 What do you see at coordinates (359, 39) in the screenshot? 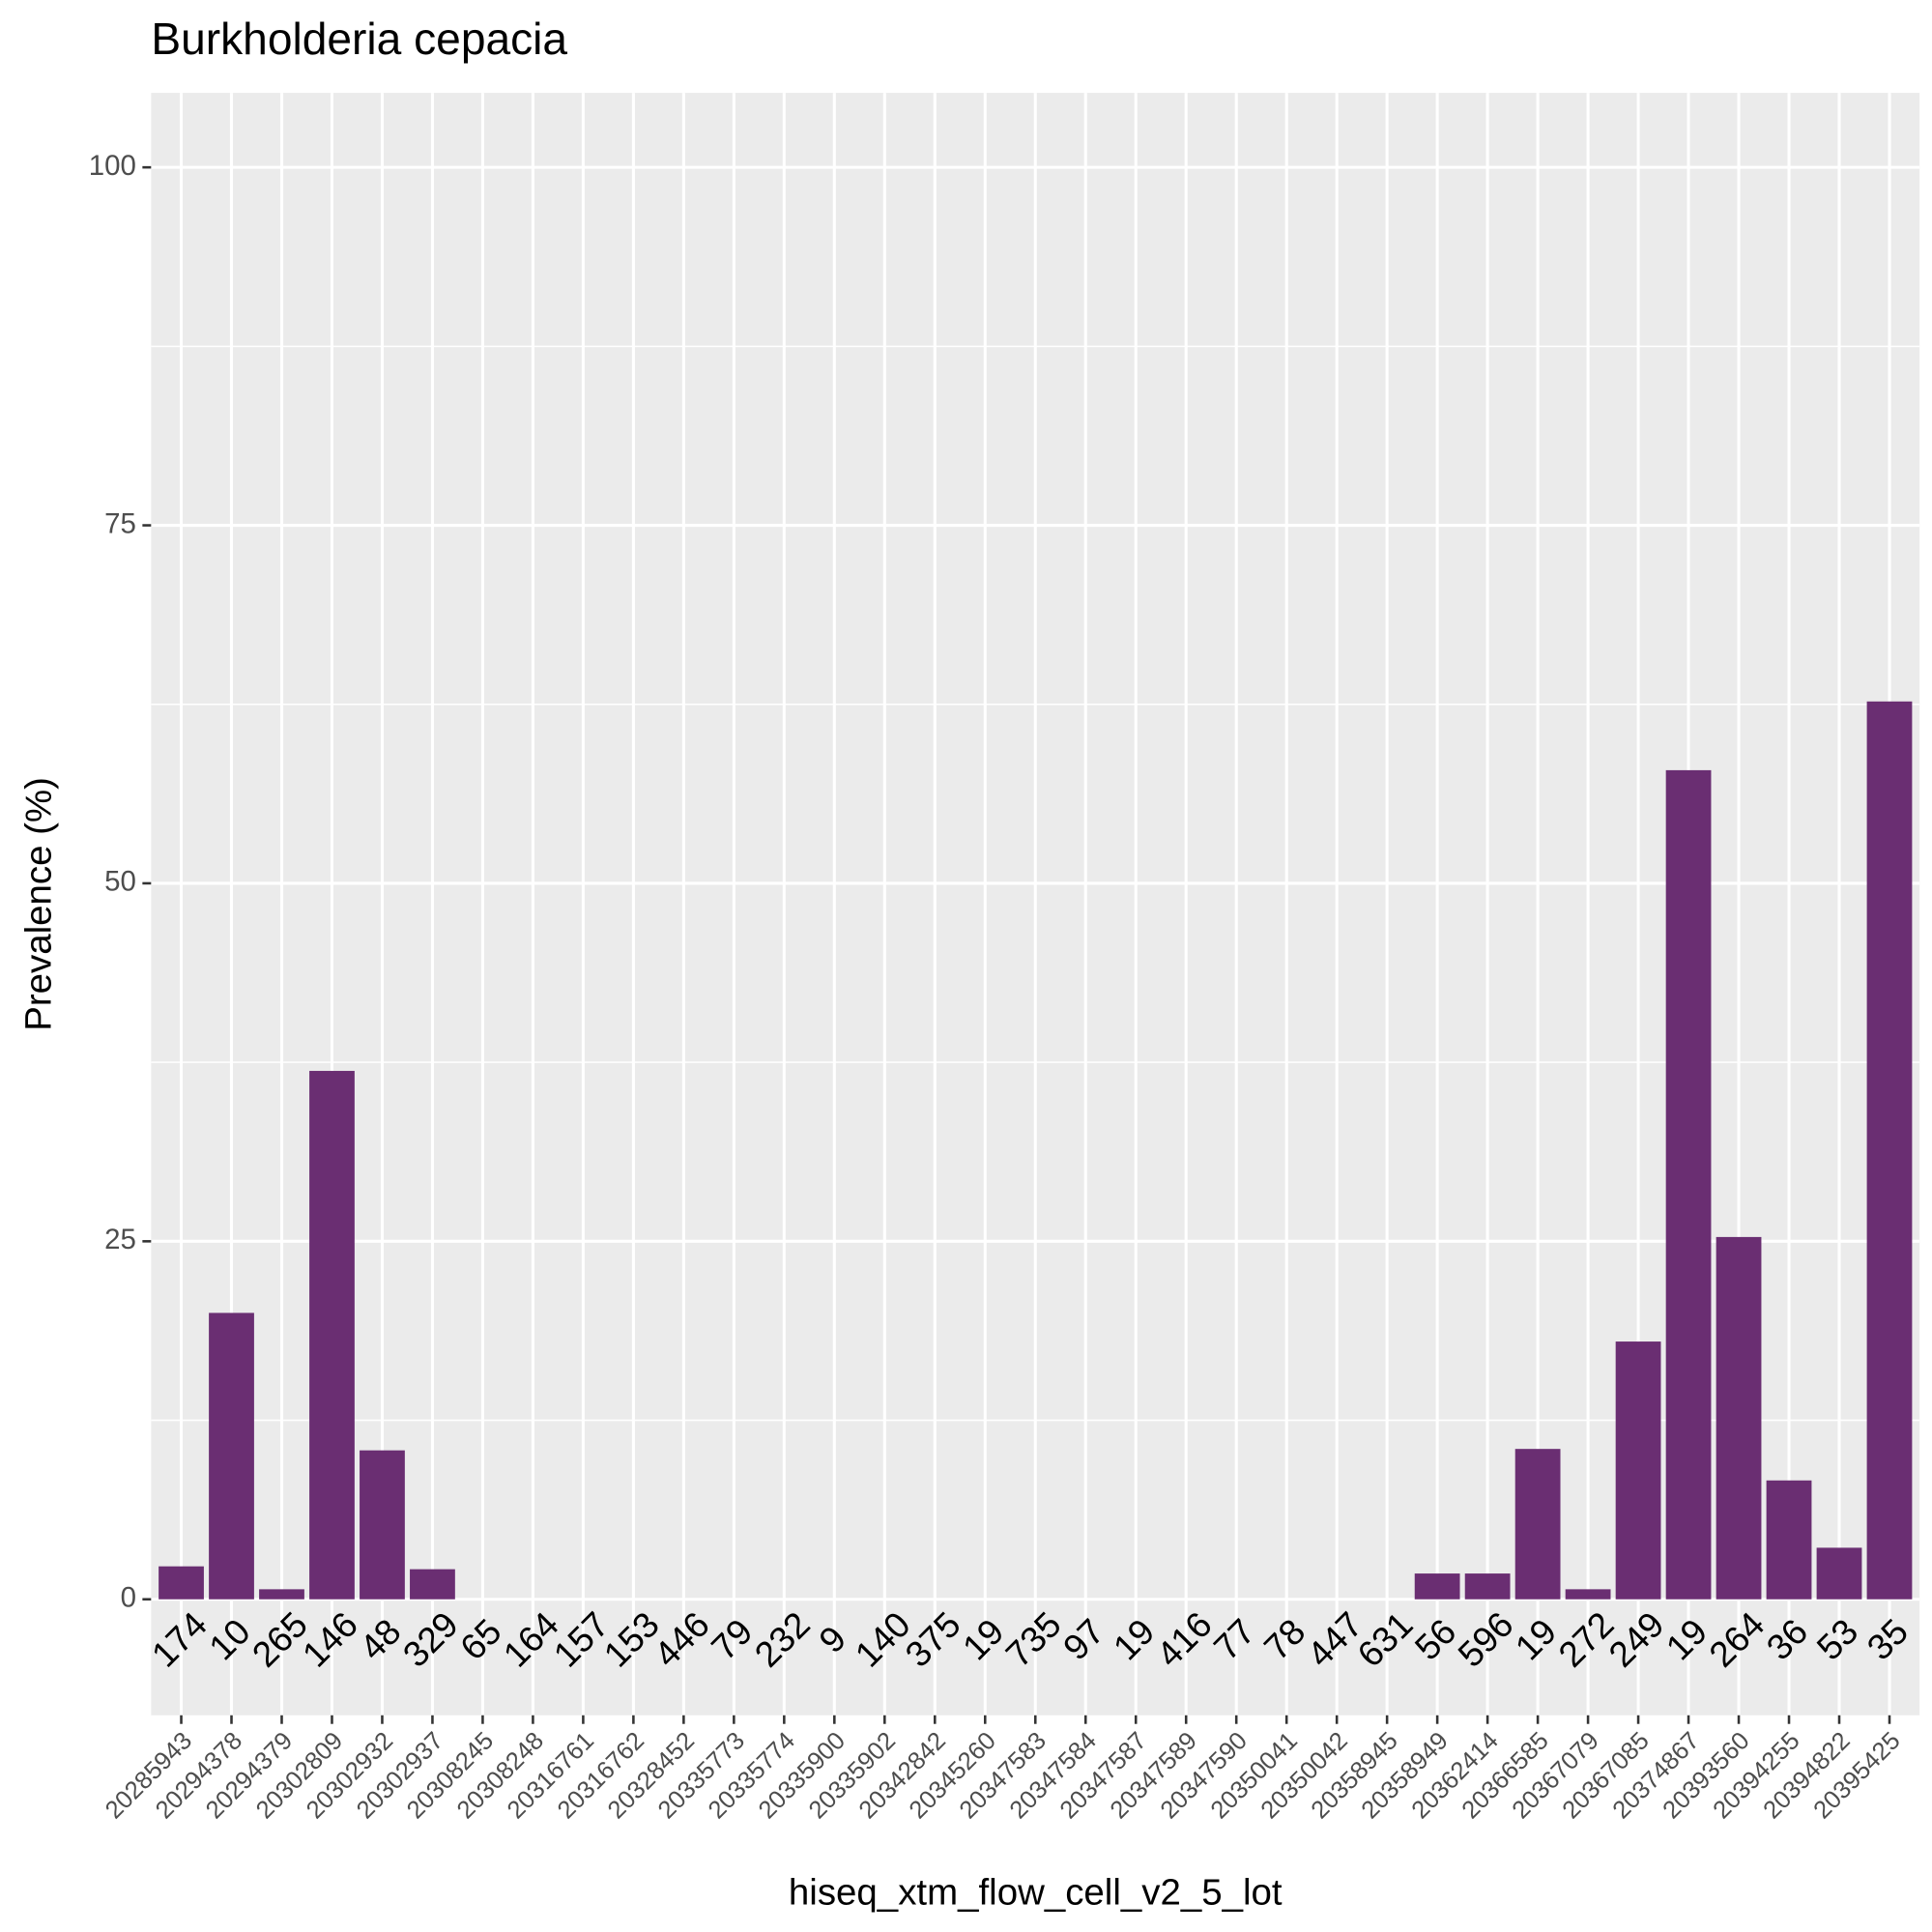
I see `chart-title: Burkholderia cepacia` at bounding box center [359, 39].